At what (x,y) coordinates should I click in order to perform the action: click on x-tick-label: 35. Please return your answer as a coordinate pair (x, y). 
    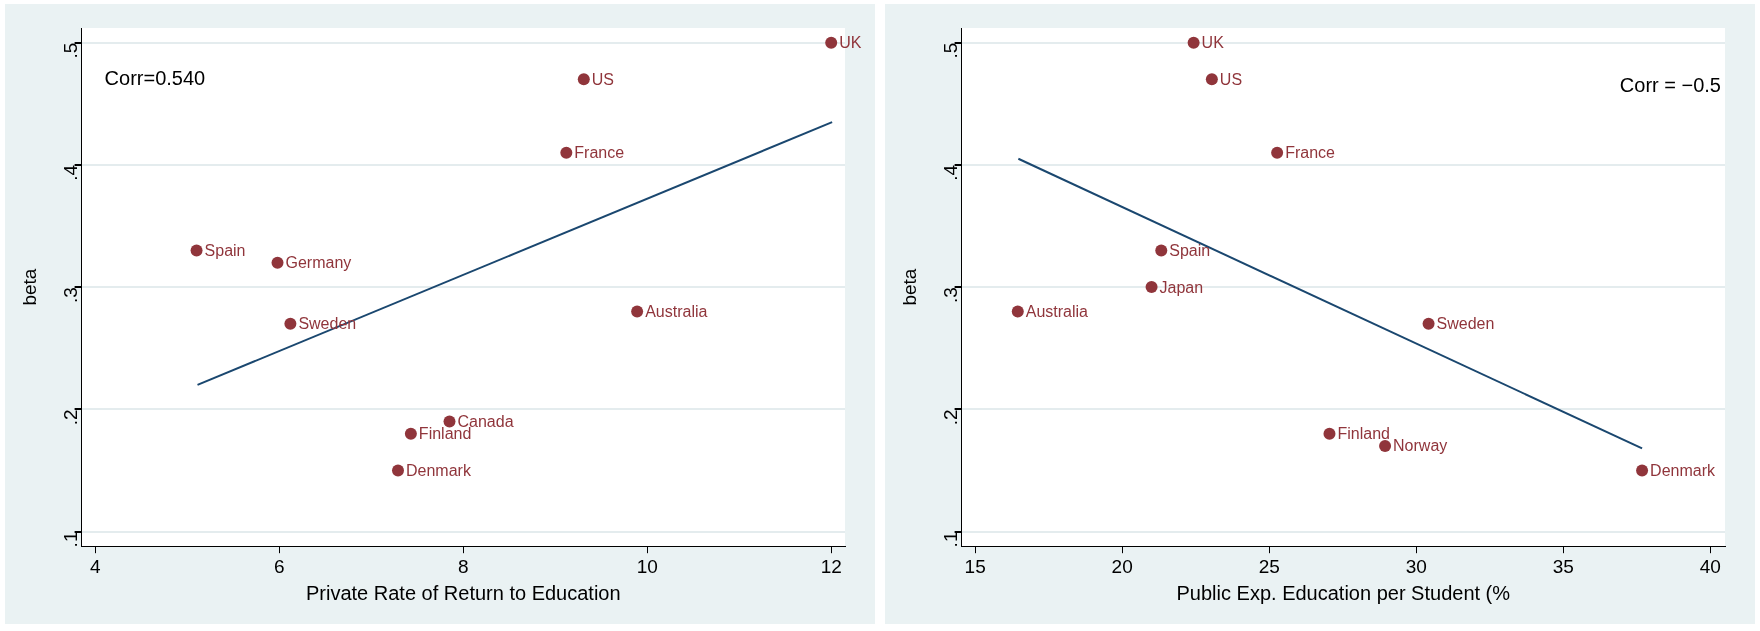
    Looking at the image, I should click on (1563, 566).